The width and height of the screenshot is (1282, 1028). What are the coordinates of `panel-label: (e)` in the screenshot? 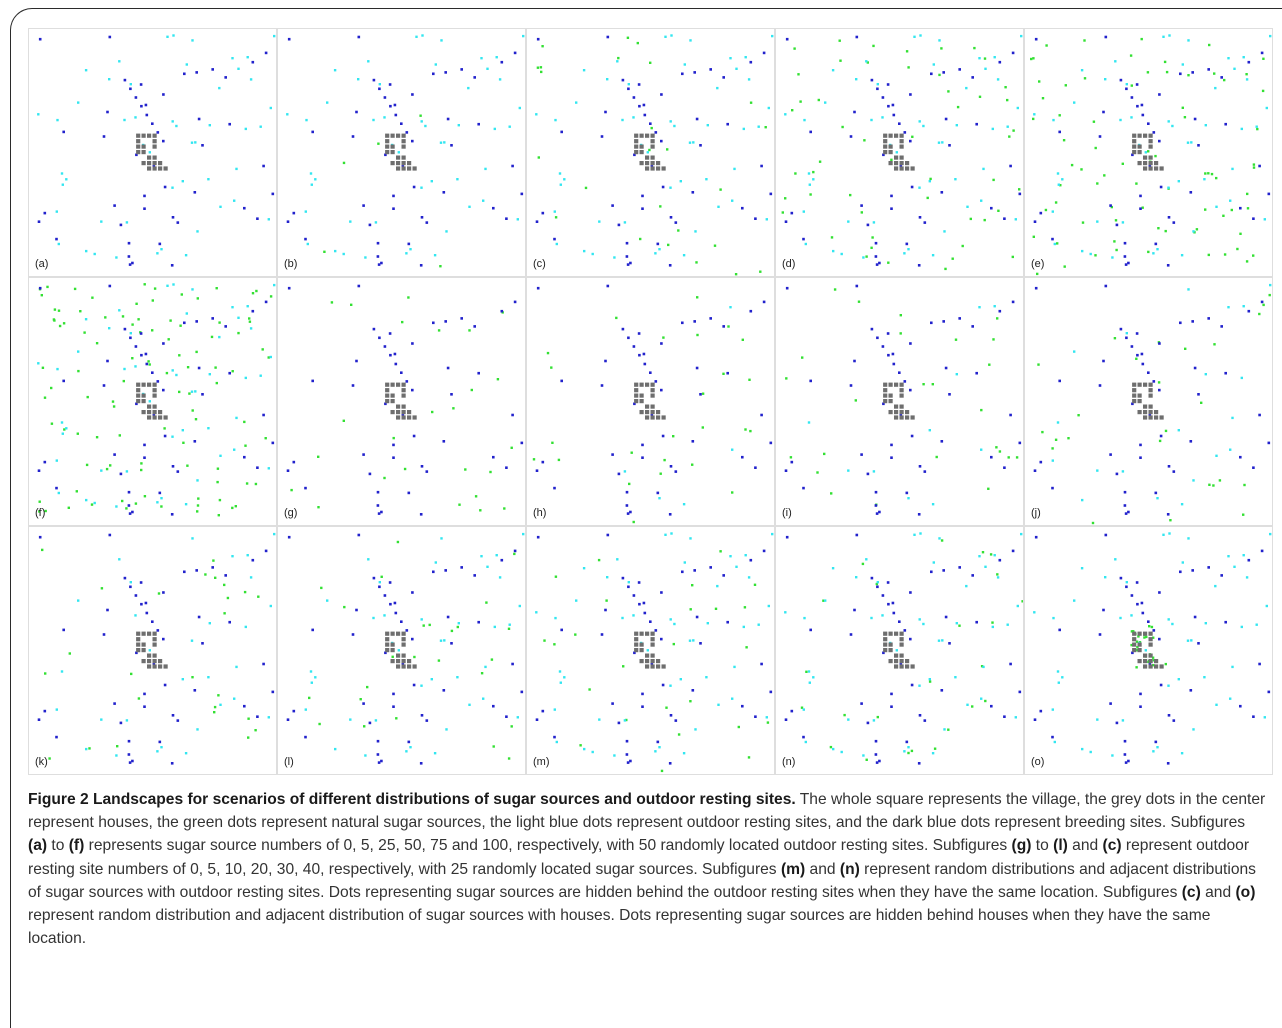 It's located at (1038, 264).